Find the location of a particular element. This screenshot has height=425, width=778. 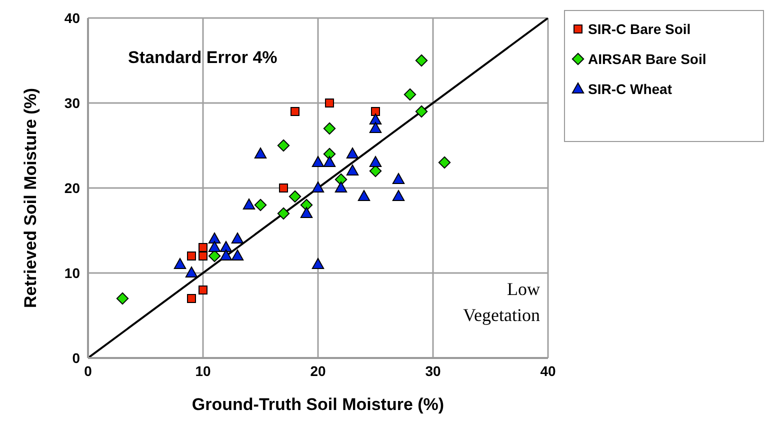

annotation: Low Vegetation is located at coordinates (501, 302).